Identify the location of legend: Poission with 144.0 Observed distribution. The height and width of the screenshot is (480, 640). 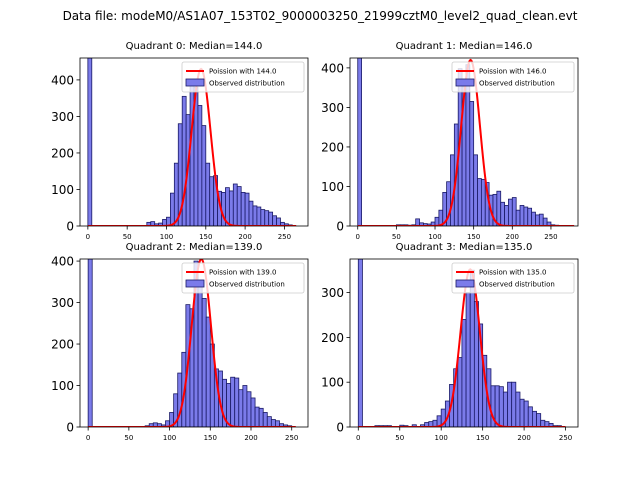
(243, 77).